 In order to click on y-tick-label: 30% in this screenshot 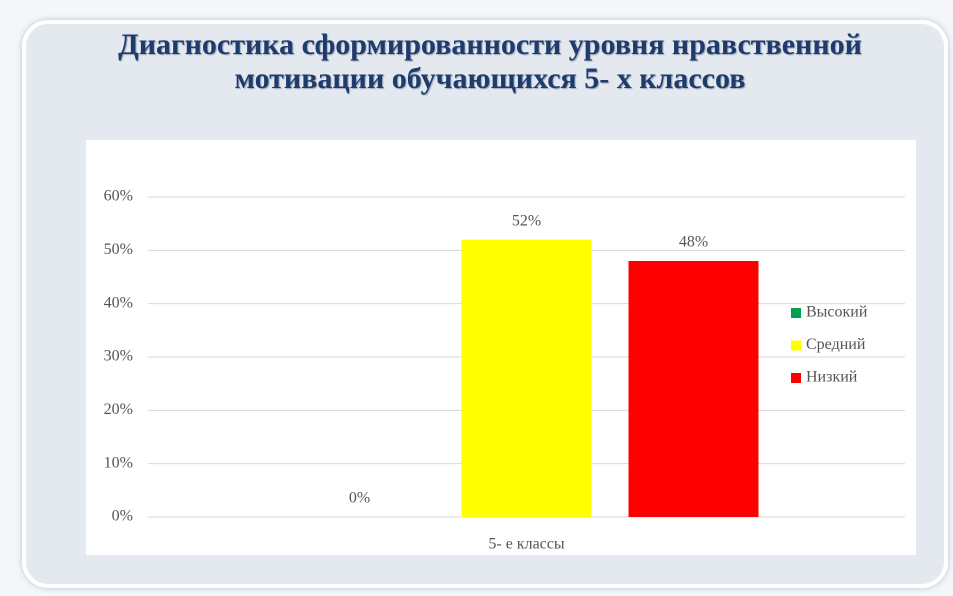, I will do `click(118, 356)`.